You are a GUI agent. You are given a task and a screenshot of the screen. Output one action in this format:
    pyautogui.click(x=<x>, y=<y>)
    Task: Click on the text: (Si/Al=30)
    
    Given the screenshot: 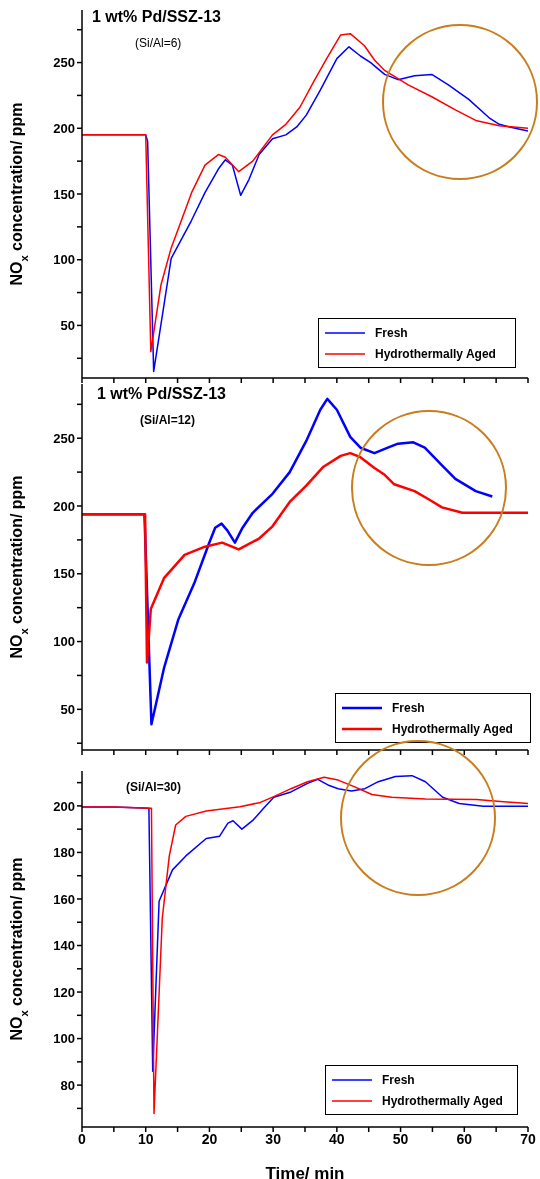 What is the action you would take?
    pyautogui.click(x=154, y=787)
    